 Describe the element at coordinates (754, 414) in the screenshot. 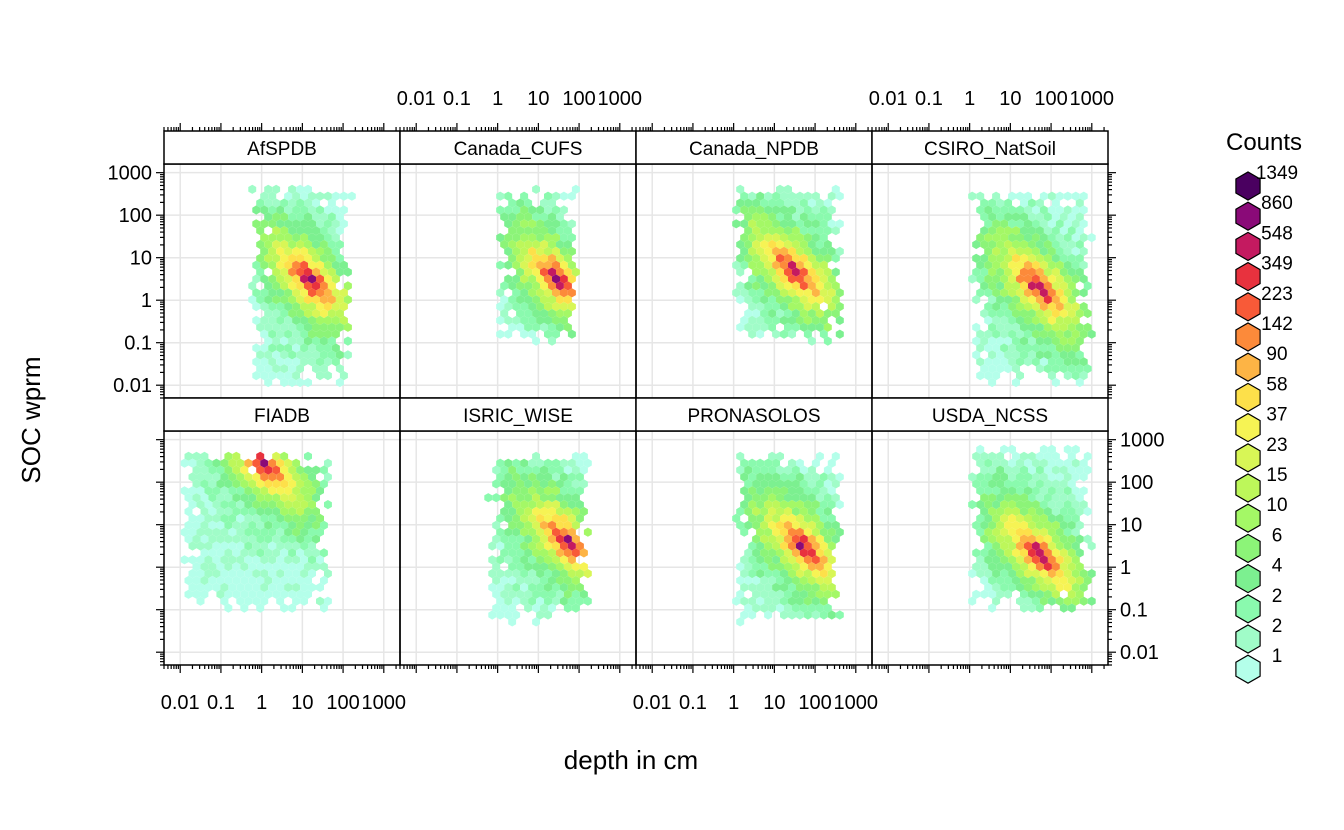

I see `strip-box` at that location.